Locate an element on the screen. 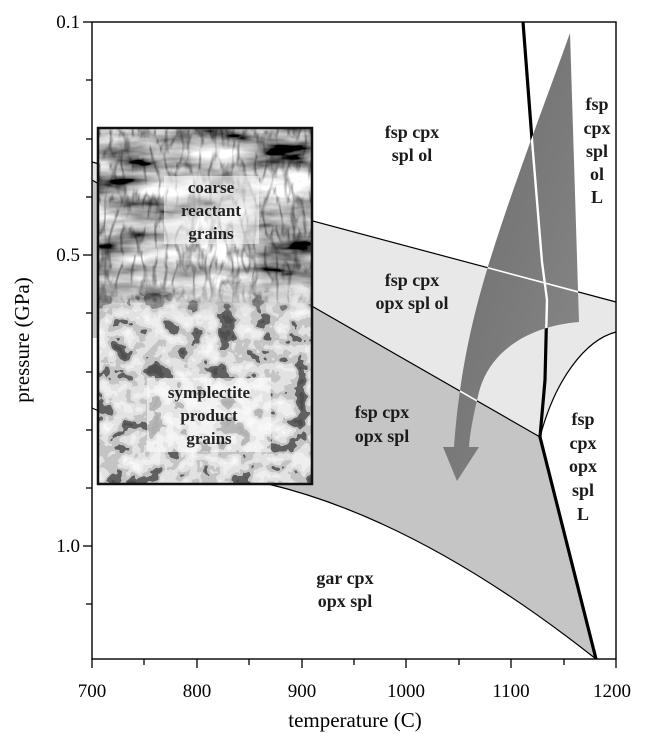  field-label-fsp-cpx-spl-ol-L: fsp cpx spl ol L is located at coordinates (597, 150).